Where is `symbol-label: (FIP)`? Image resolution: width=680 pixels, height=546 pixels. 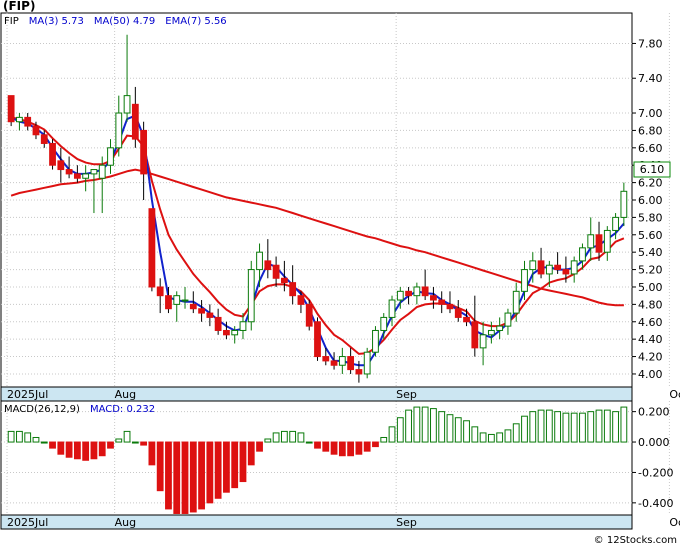
symbol-label: (FIP) is located at coordinates (19, 6).